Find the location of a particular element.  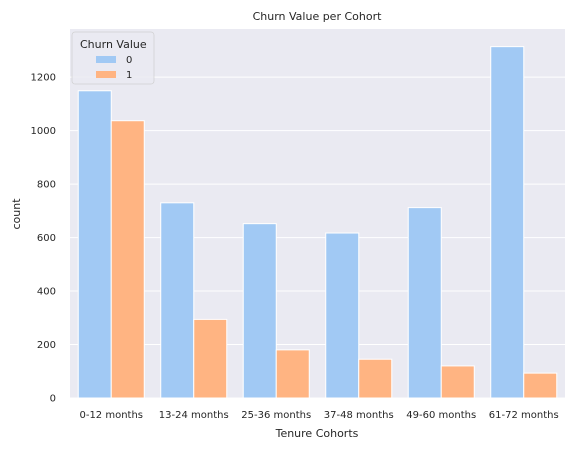

y-tick-label: 1200 is located at coordinates (43, 78).